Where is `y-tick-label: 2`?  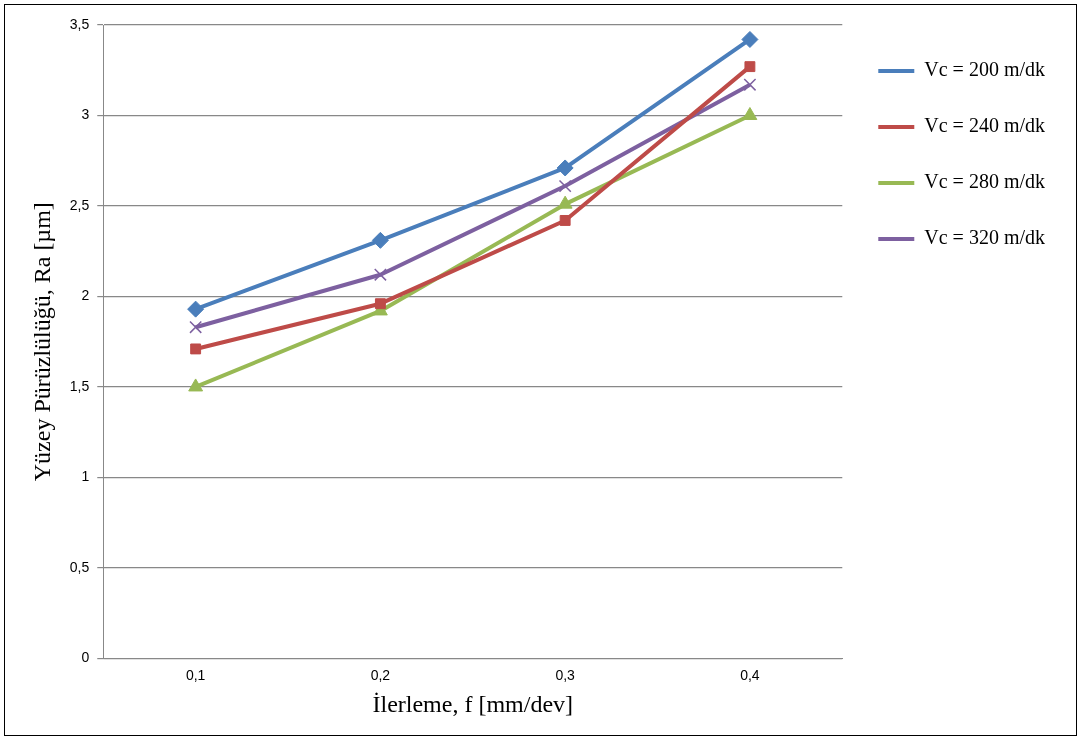
y-tick-label: 2 is located at coordinates (85, 295).